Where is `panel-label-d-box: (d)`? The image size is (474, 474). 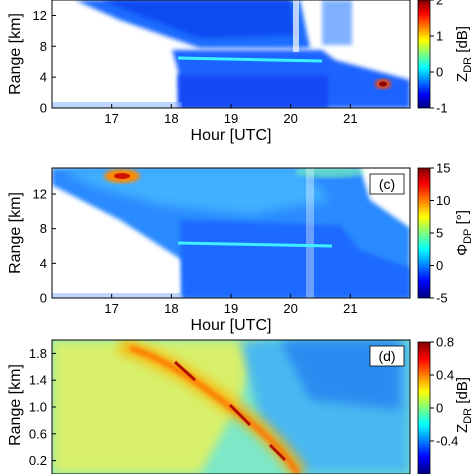 panel-label-d-box: (d) is located at coordinates (387, 356).